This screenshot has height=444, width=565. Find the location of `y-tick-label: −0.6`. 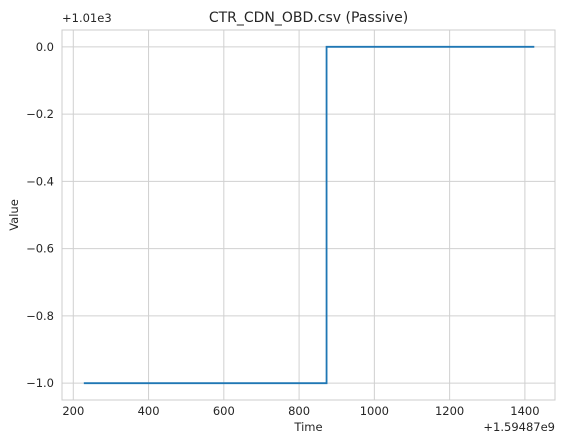

y-tick-label: −0.6 is located at coordinates (40, 249).